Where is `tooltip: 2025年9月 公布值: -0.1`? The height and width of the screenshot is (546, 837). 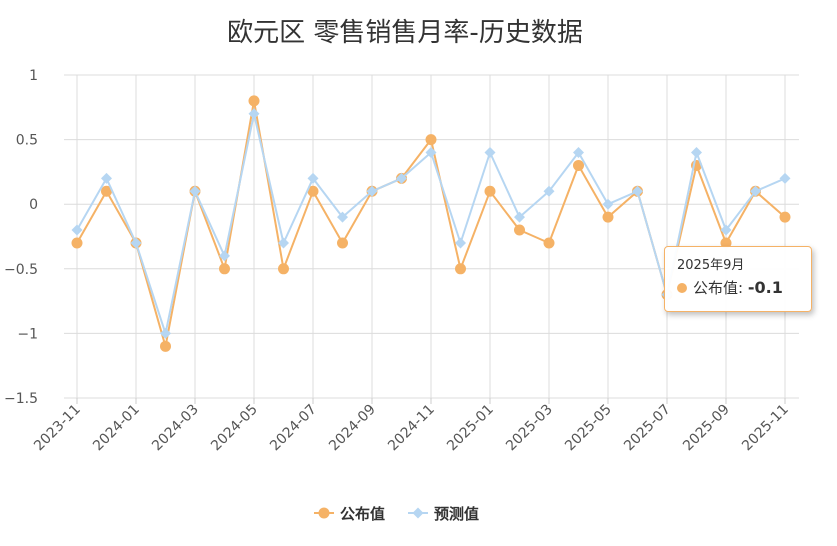 tooltip: 2025年9月 公布值: -0.1 is located at coordinates (738, 279).